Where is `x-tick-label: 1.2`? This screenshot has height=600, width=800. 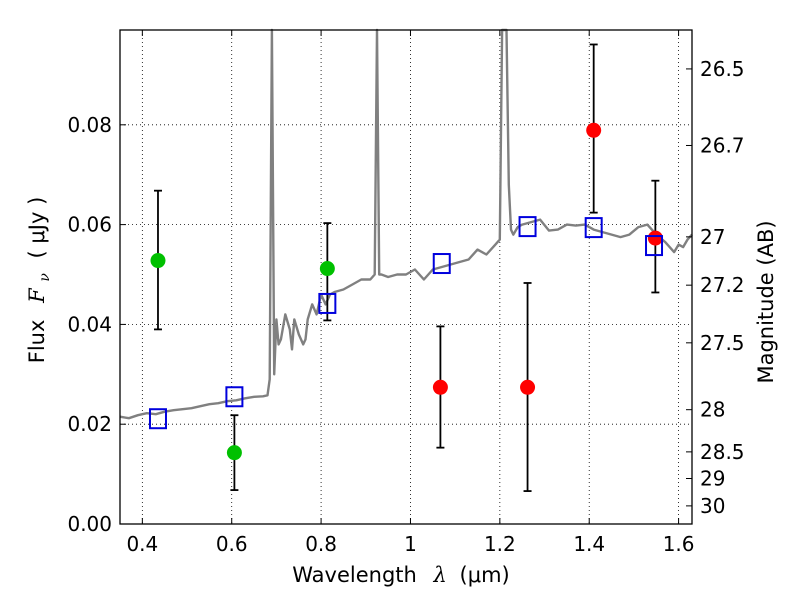
x-tick-label: 1.2 is located at coordinates (500, 544).